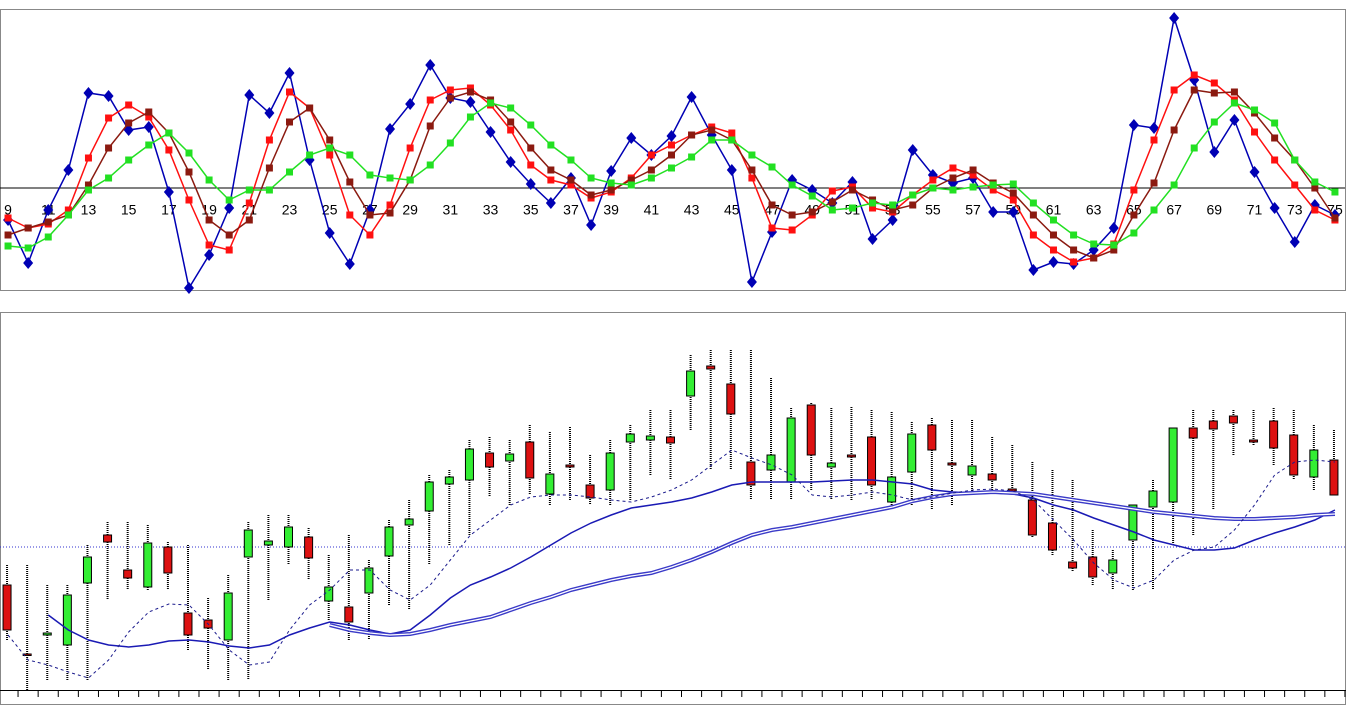 The height and width of the screenshot is (705, 1349). Describe the element at coordinates (410, 210) in the screenshot. I see `x-tick-label: 29` at that location.